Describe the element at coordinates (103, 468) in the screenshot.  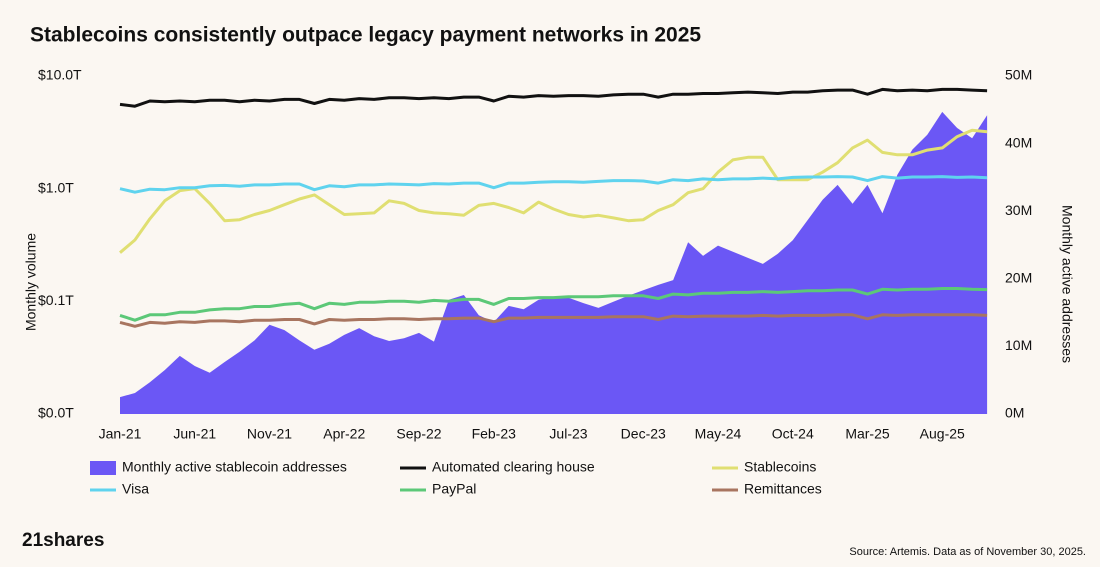
I see `legend-swatch` at that location.